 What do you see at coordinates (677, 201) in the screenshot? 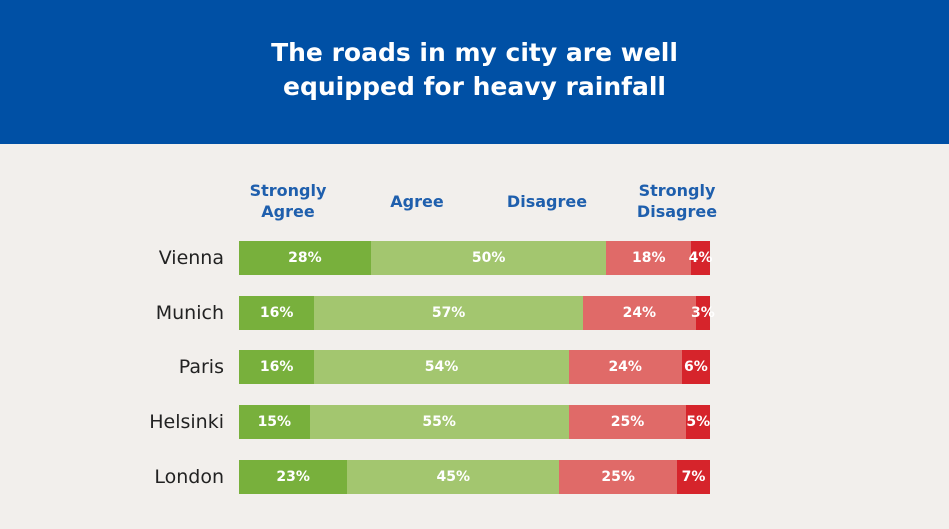
I see `legend-strongly-disagree: Strongly Disagree` at bounding box center [677, 201].